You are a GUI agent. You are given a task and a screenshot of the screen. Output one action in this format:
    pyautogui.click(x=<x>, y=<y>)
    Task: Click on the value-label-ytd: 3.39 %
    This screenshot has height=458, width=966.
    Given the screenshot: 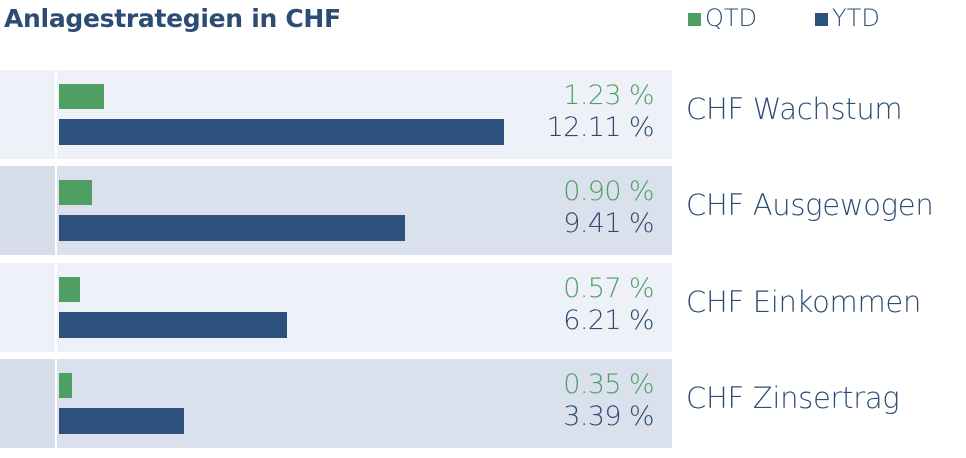 What is the action you would take?
    pyautogui.click(x=608, y=416)
    